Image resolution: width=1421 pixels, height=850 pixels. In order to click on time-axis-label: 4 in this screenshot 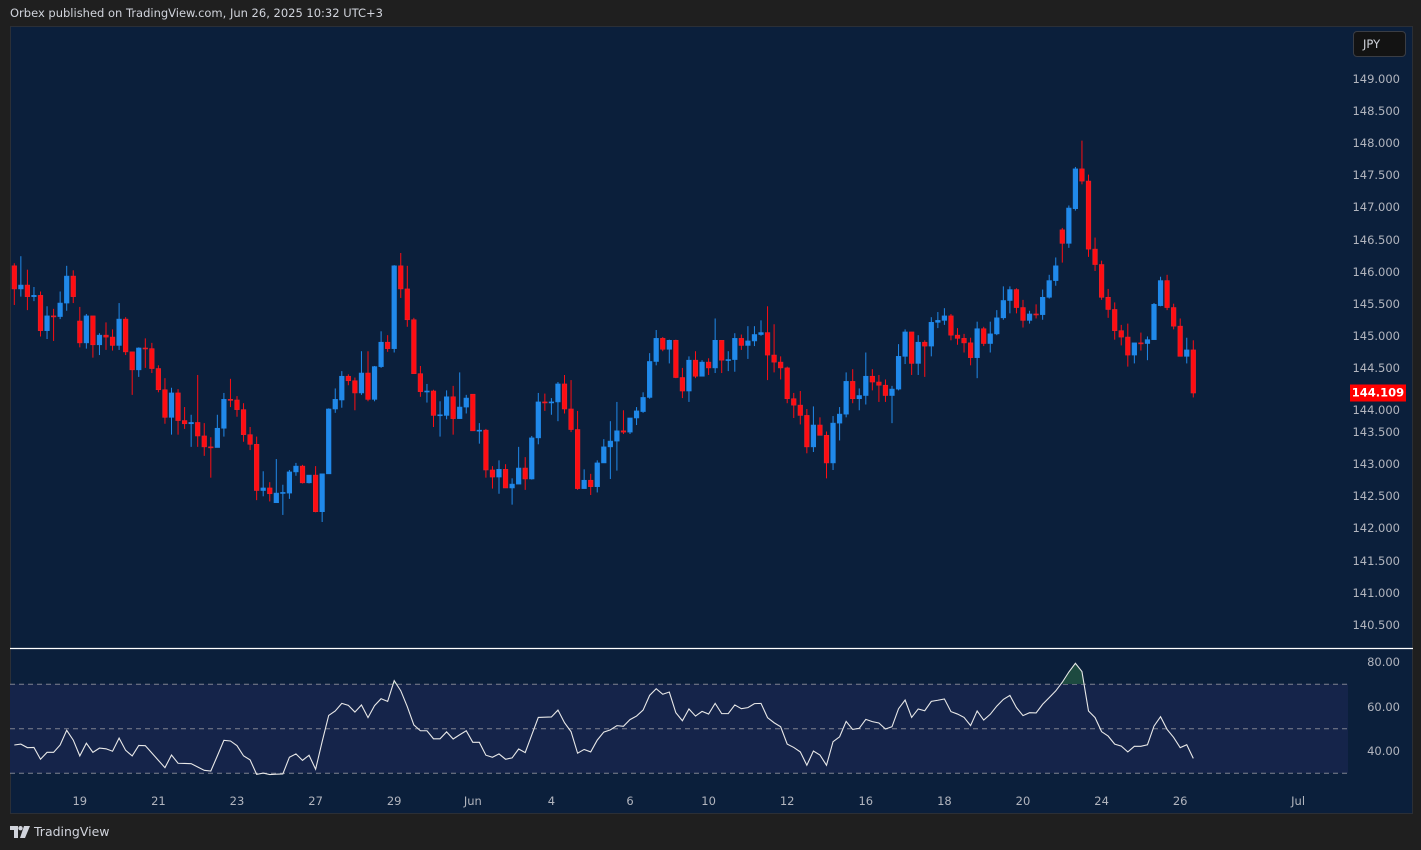, I will do `click(551, 801)`.